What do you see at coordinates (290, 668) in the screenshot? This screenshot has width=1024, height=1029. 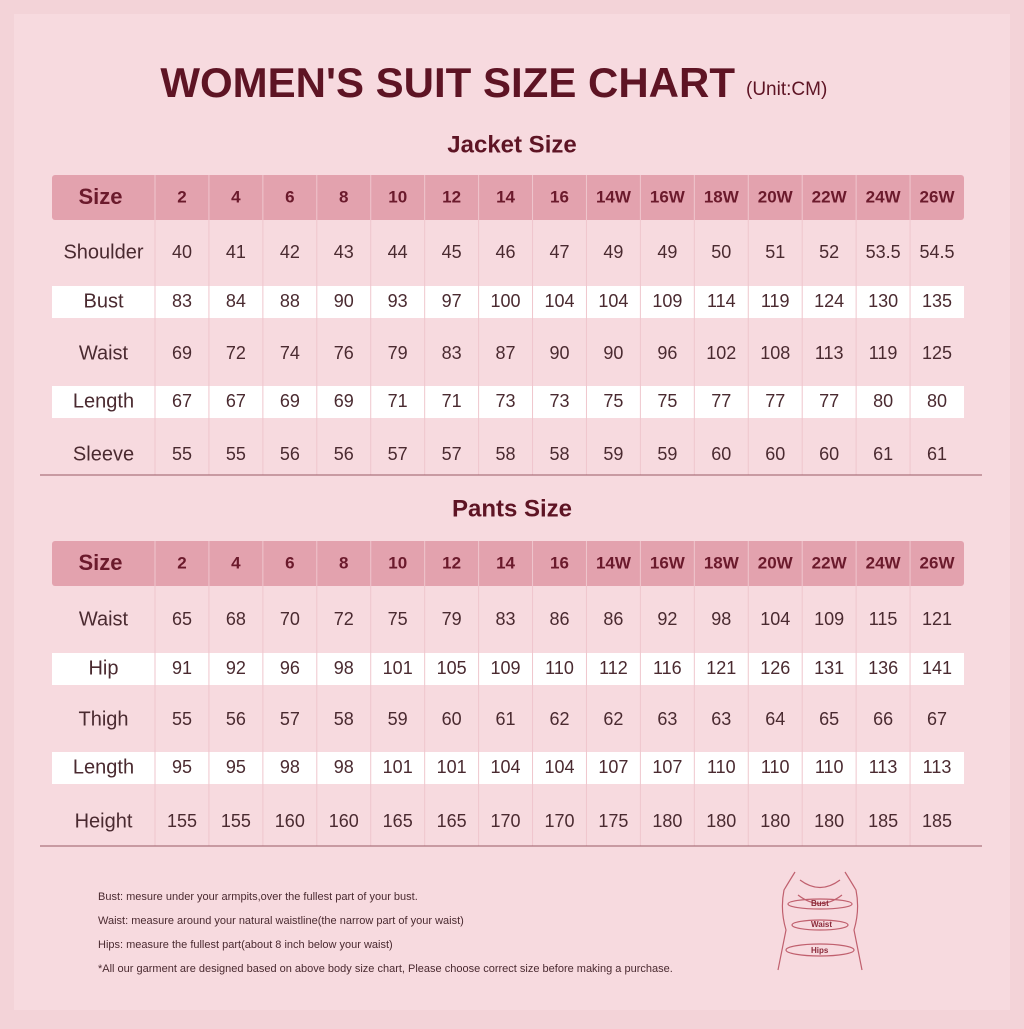 I see `cell: 96` at bounding box center [290, 668].